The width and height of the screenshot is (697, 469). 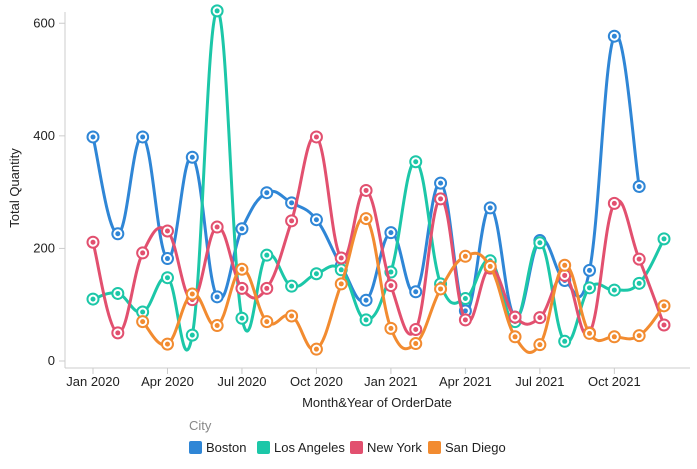 What do you see at coordinates (51, 360) in the screenshot?
I see `y-tick-label: 0` at bounding box center [51, 360].